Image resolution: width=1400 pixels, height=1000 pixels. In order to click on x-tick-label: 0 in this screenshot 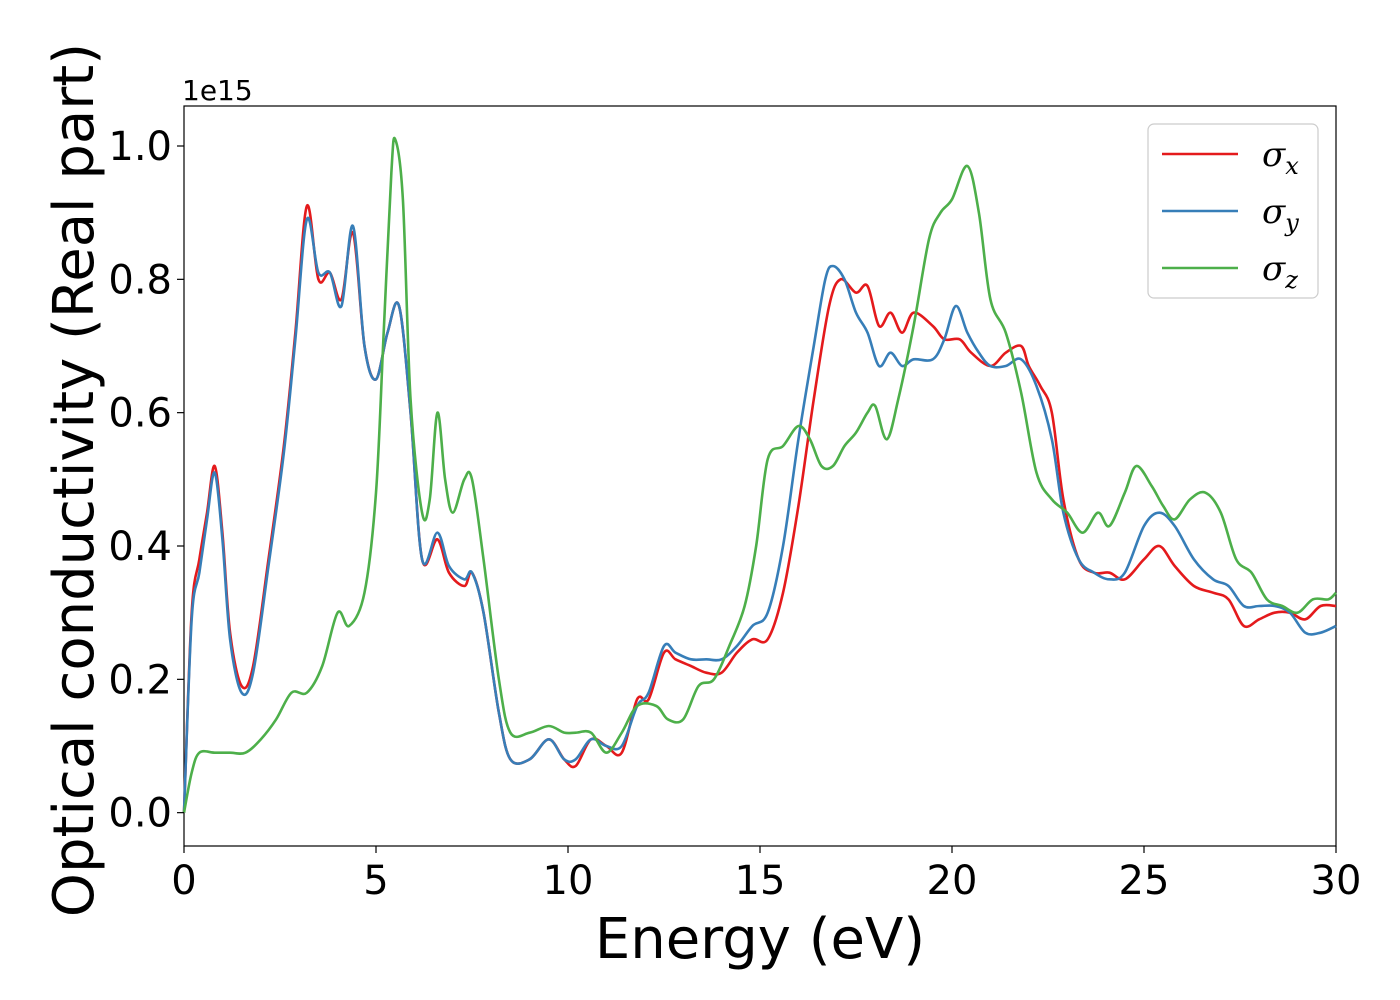, I will do `click(183, 881)`.